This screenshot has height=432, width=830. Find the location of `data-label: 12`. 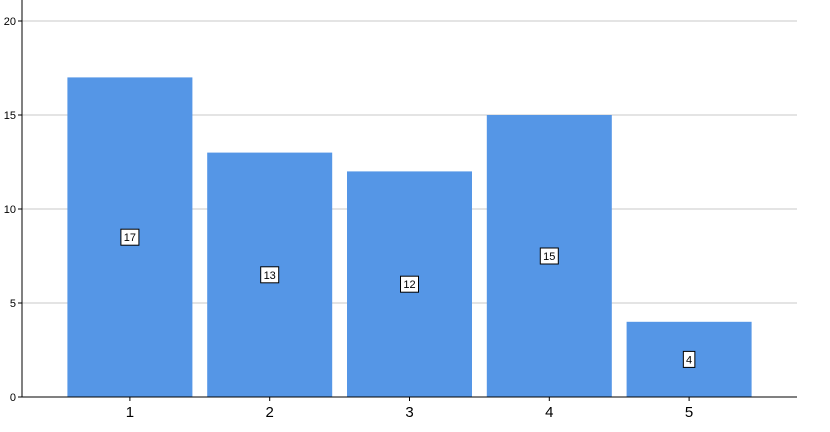

data-label: 12 is located at coordinates (409, 284).